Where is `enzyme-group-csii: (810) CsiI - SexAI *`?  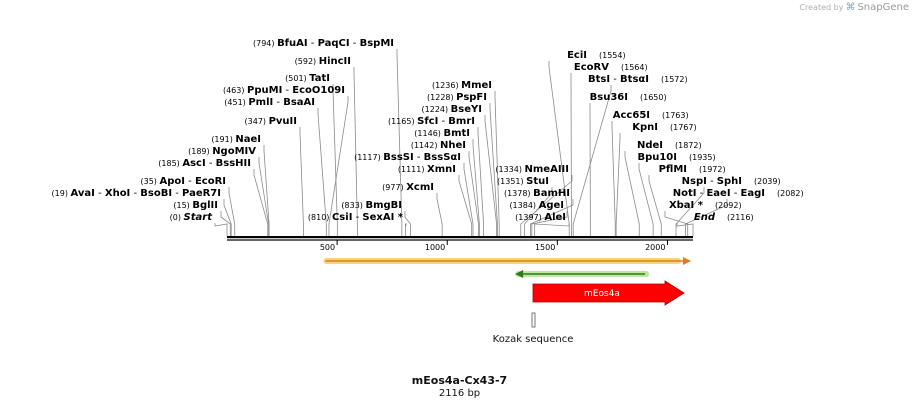 enzyme-group-csii: (810) CsiI - SexAI * is located at coordinates (356, 217).